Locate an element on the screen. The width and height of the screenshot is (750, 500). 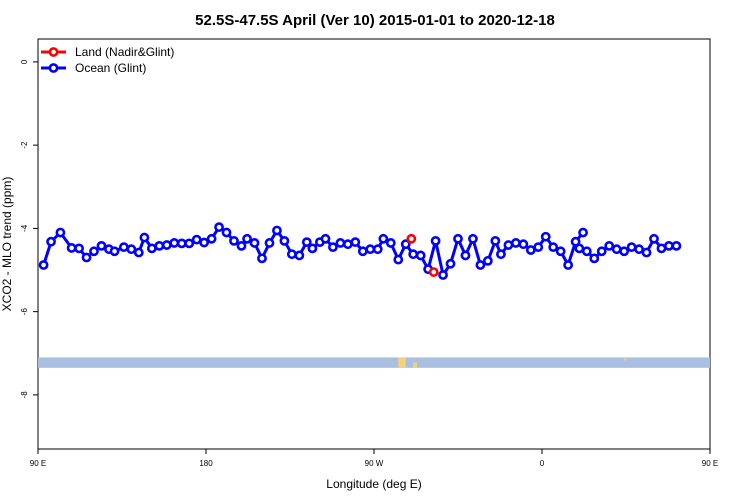
x-axis-label: Longitude (deg E) is located at coordinates (373, 484).